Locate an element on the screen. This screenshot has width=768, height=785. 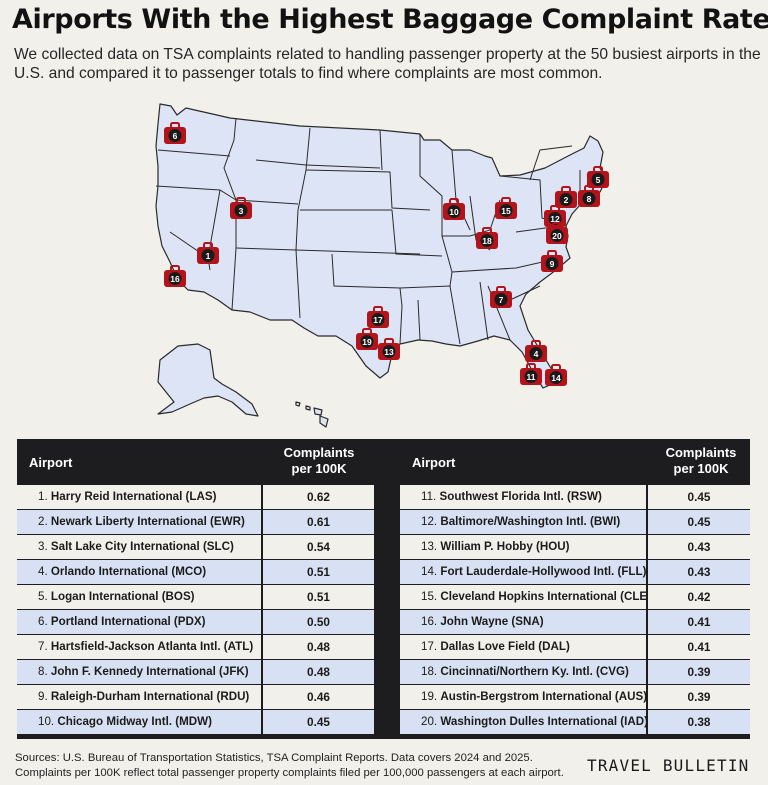
airport-marker-14: 14 is located at coordinates (556, 375).